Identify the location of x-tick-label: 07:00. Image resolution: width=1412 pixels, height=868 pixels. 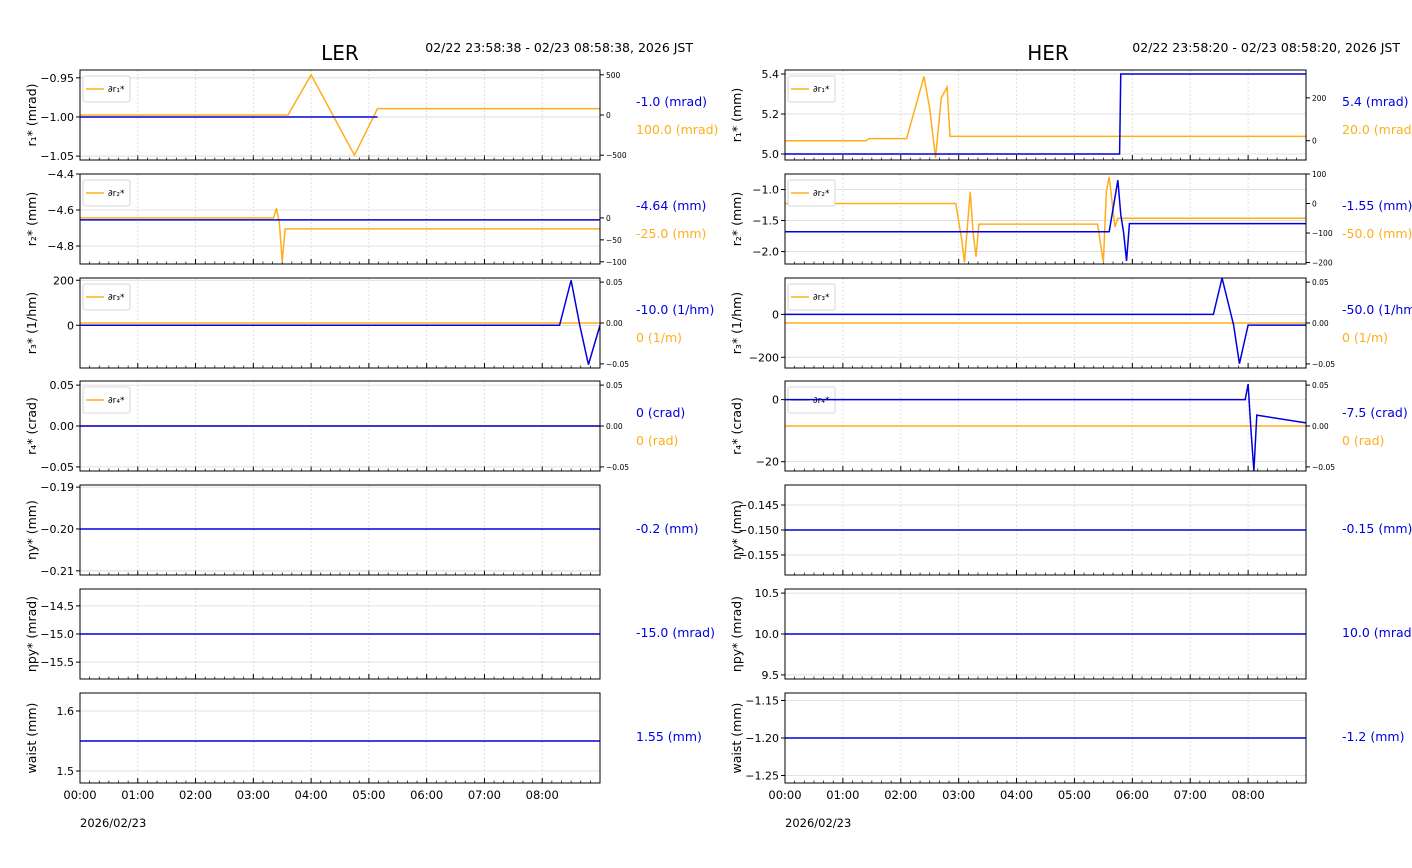
(1190, 795).